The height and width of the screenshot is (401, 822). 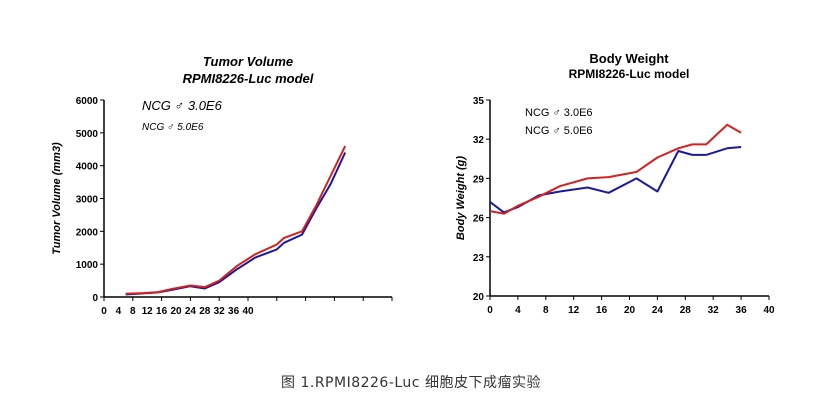 I want to click on y-tick-label: 2000, so click(x=87, y=232).